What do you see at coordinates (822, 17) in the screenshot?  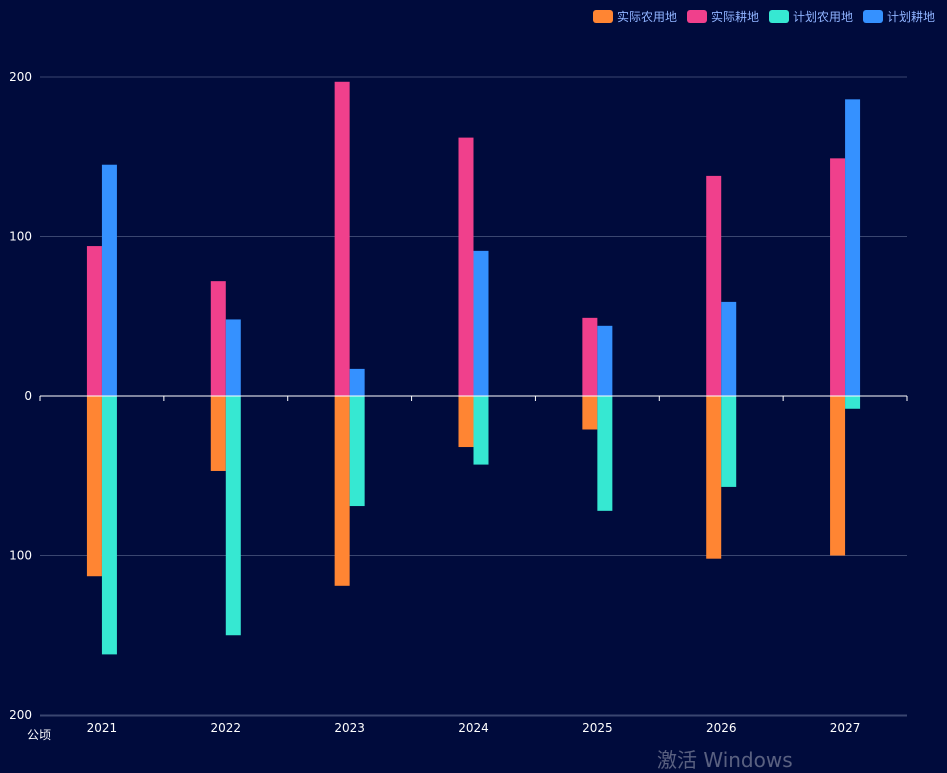 I see `legend-label: 计划农用地` at bounding box center [822, 17].